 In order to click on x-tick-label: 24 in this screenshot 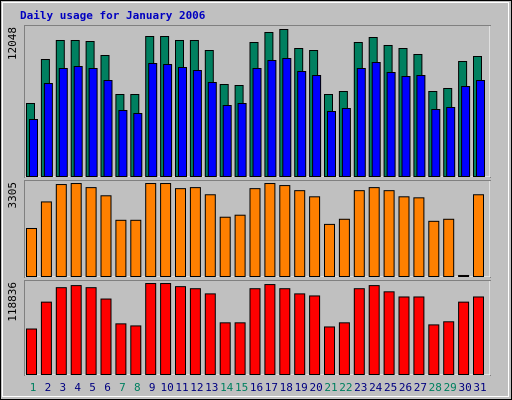, I will do `click(376, 387)`.